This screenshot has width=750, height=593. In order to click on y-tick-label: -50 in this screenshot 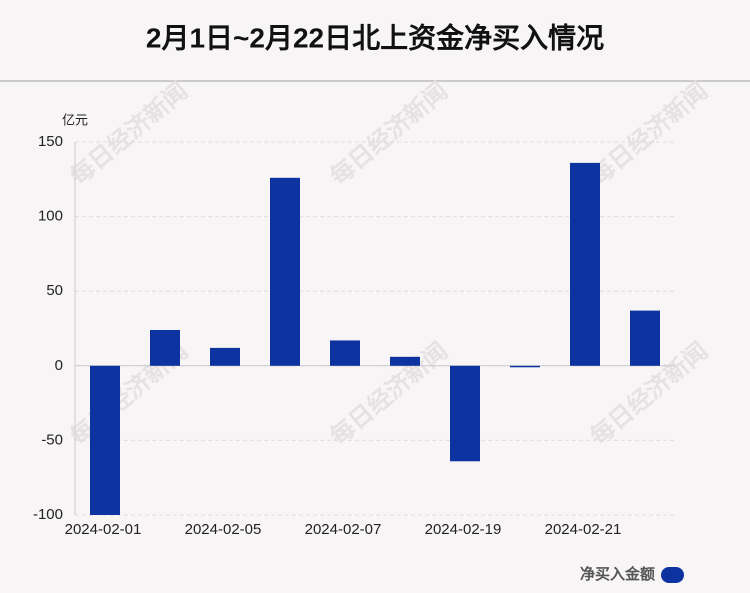, I will do `click(52, 439)`.